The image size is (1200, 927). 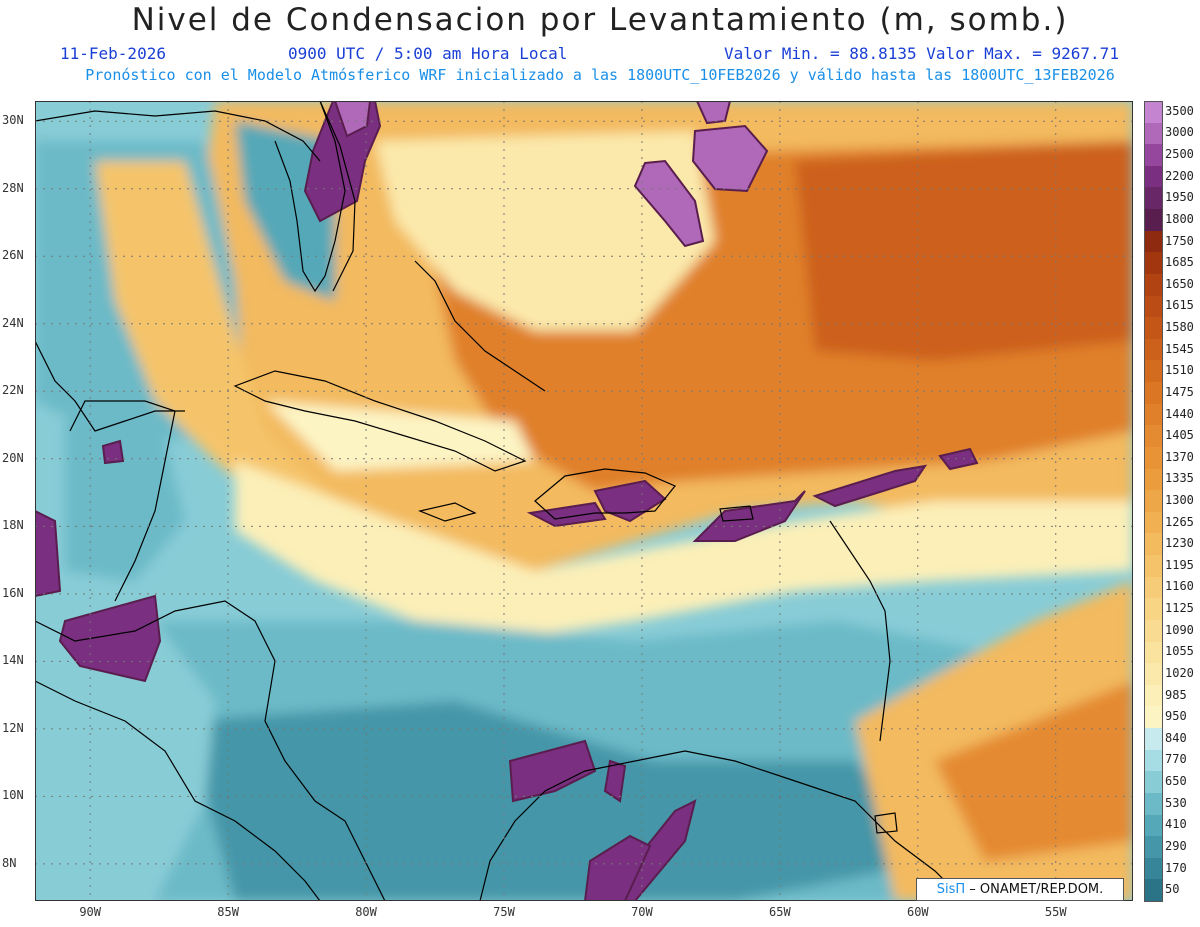 What do you see at coordinates (380, 421) in the screenshot?
I see `coast-cuba` at bounding box center [380, 421].